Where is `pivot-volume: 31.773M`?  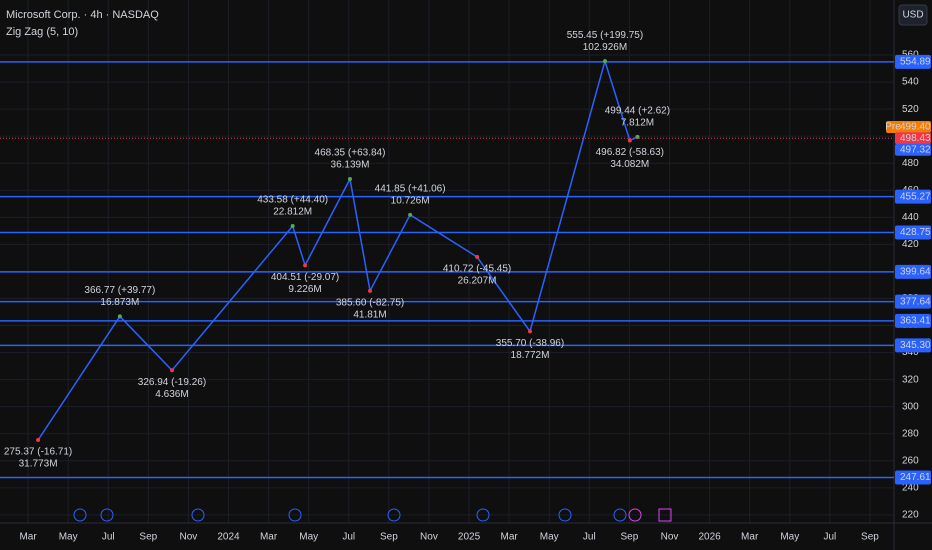 pivot-volume: 31.773M is located at coordinates (38, 464).